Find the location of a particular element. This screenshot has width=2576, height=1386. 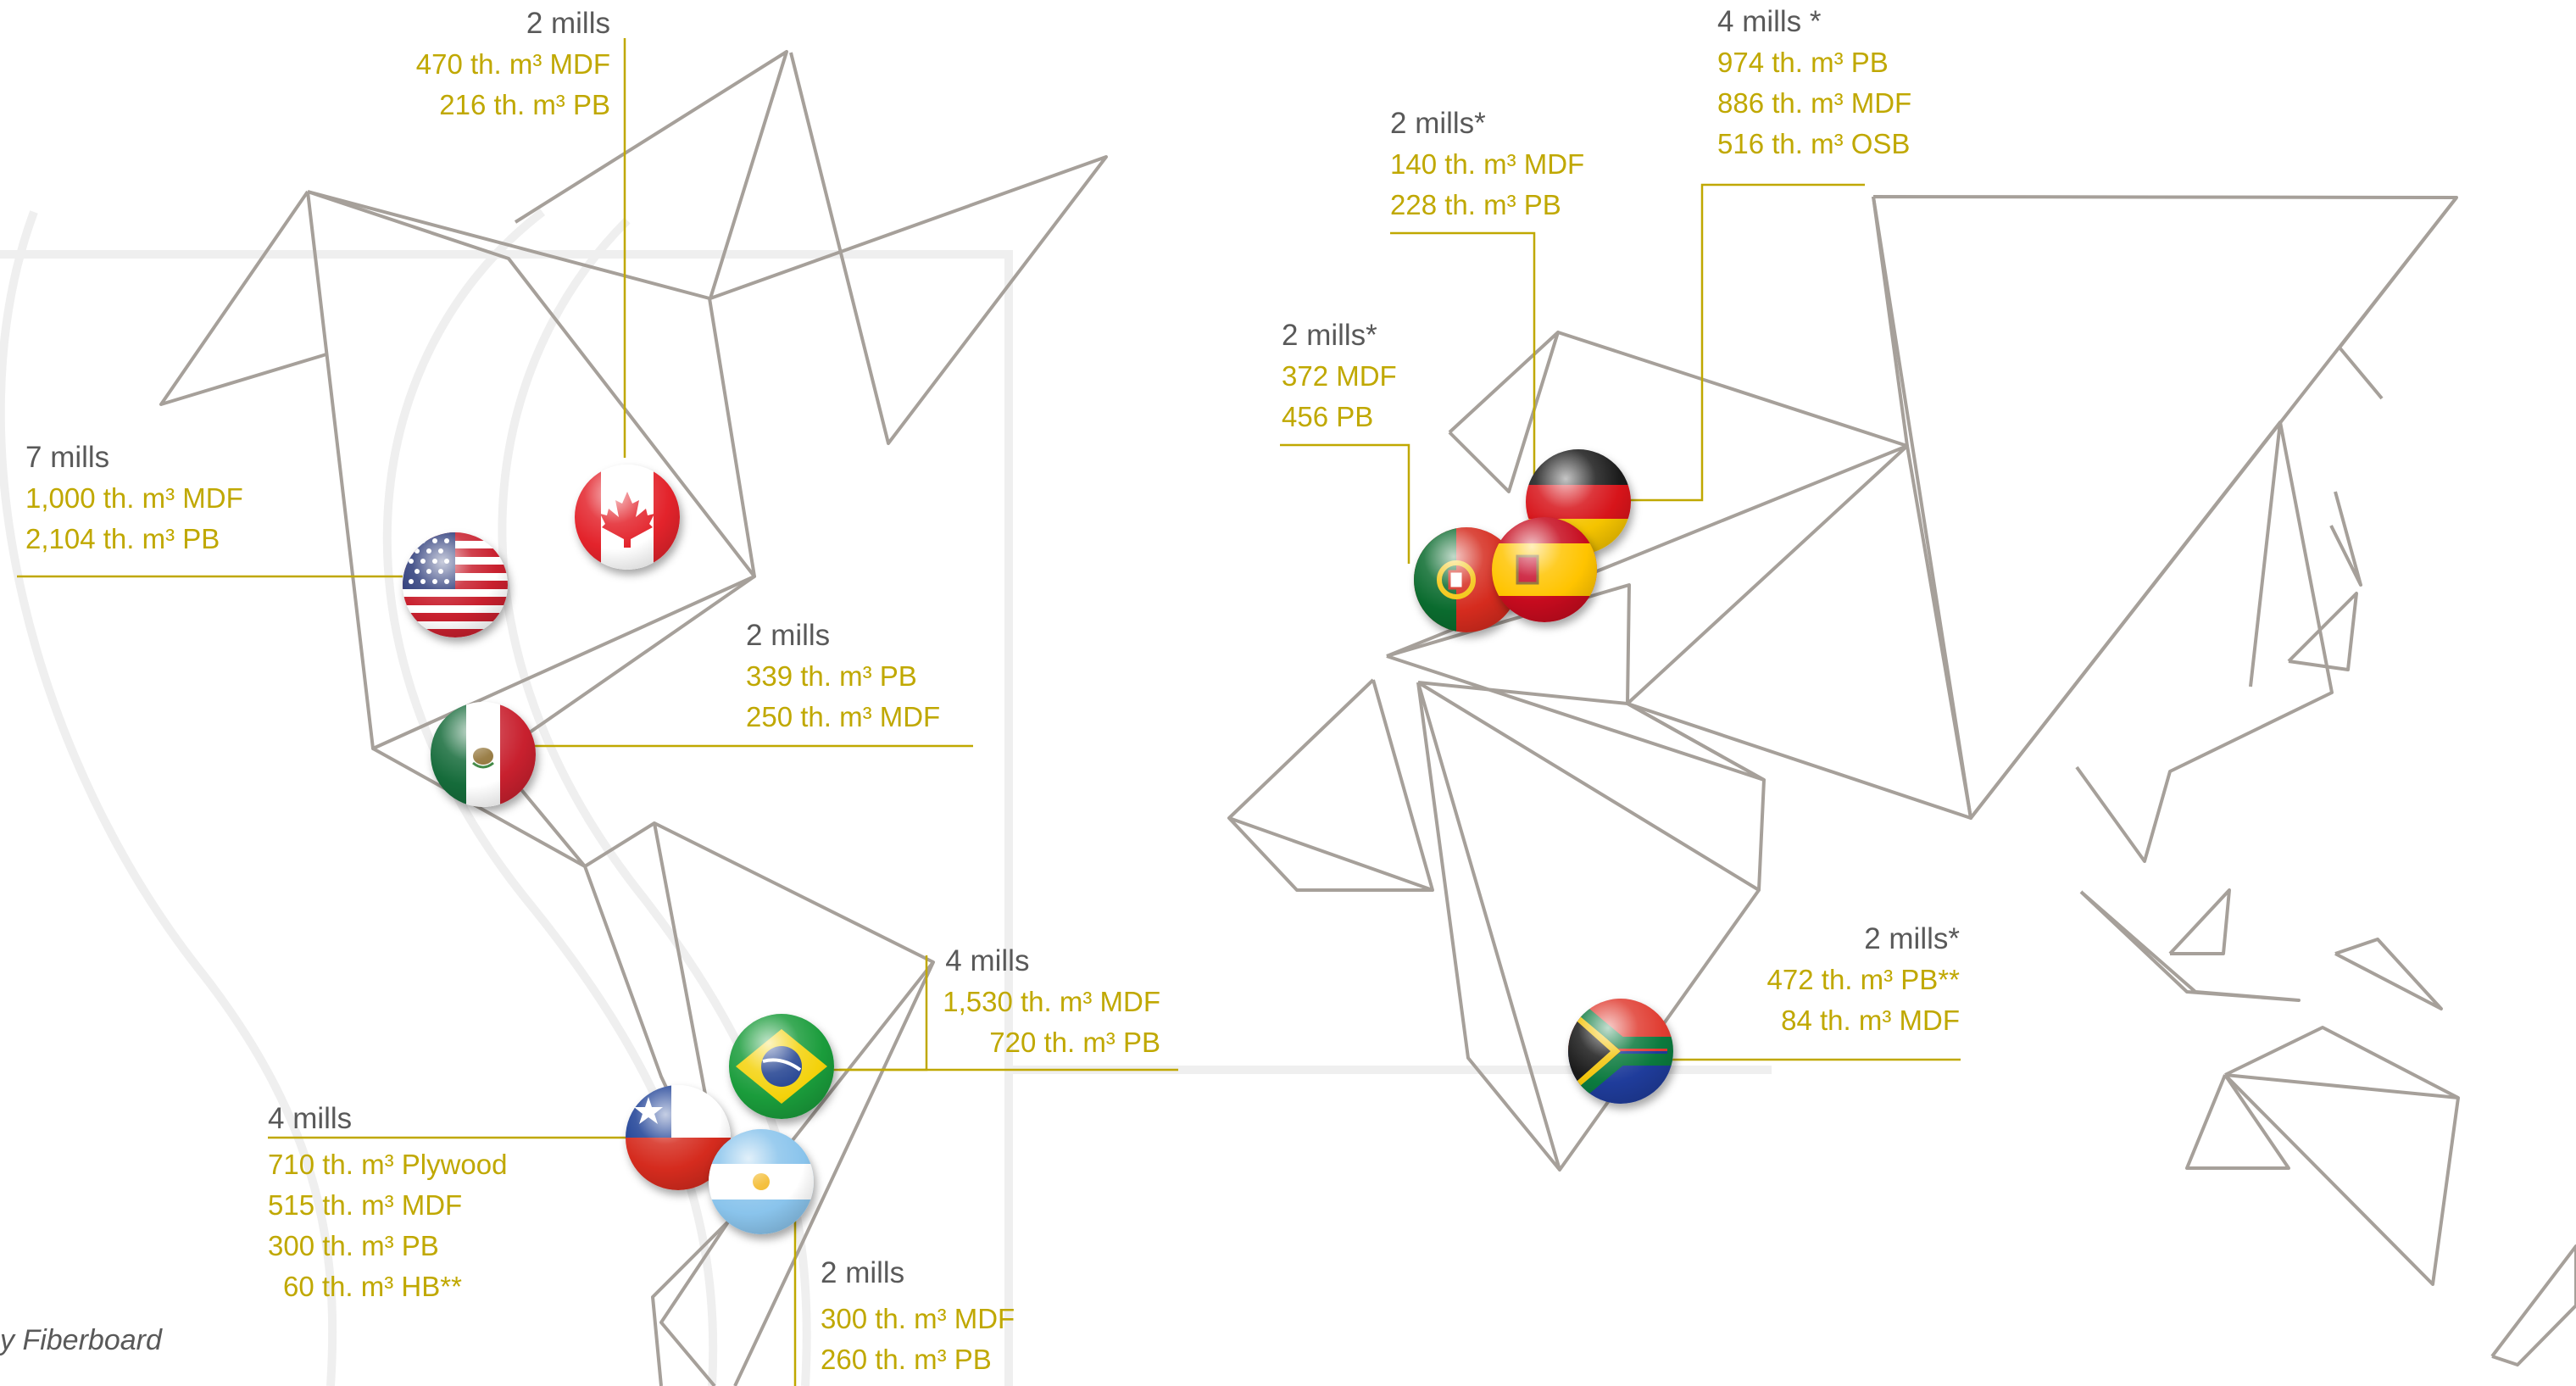

usa-flag-icon is located at coordinates (455, 584).